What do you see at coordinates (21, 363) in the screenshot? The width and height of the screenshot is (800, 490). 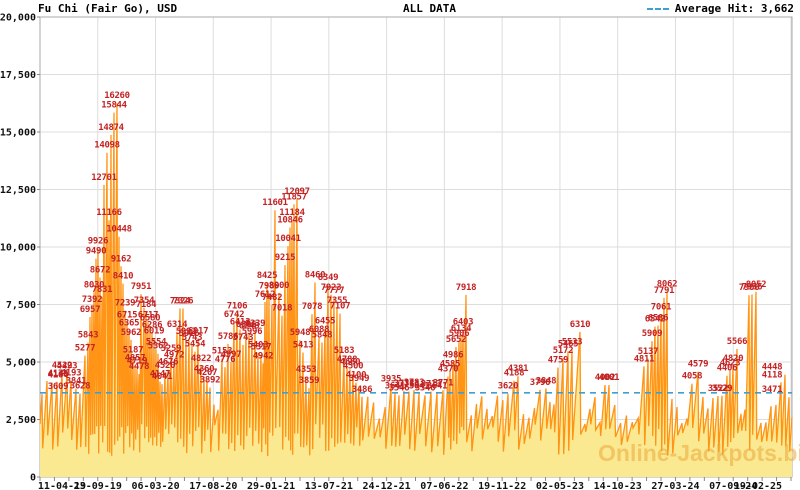 I see `svg-text: 5,000` at bounding box center [21, 363].